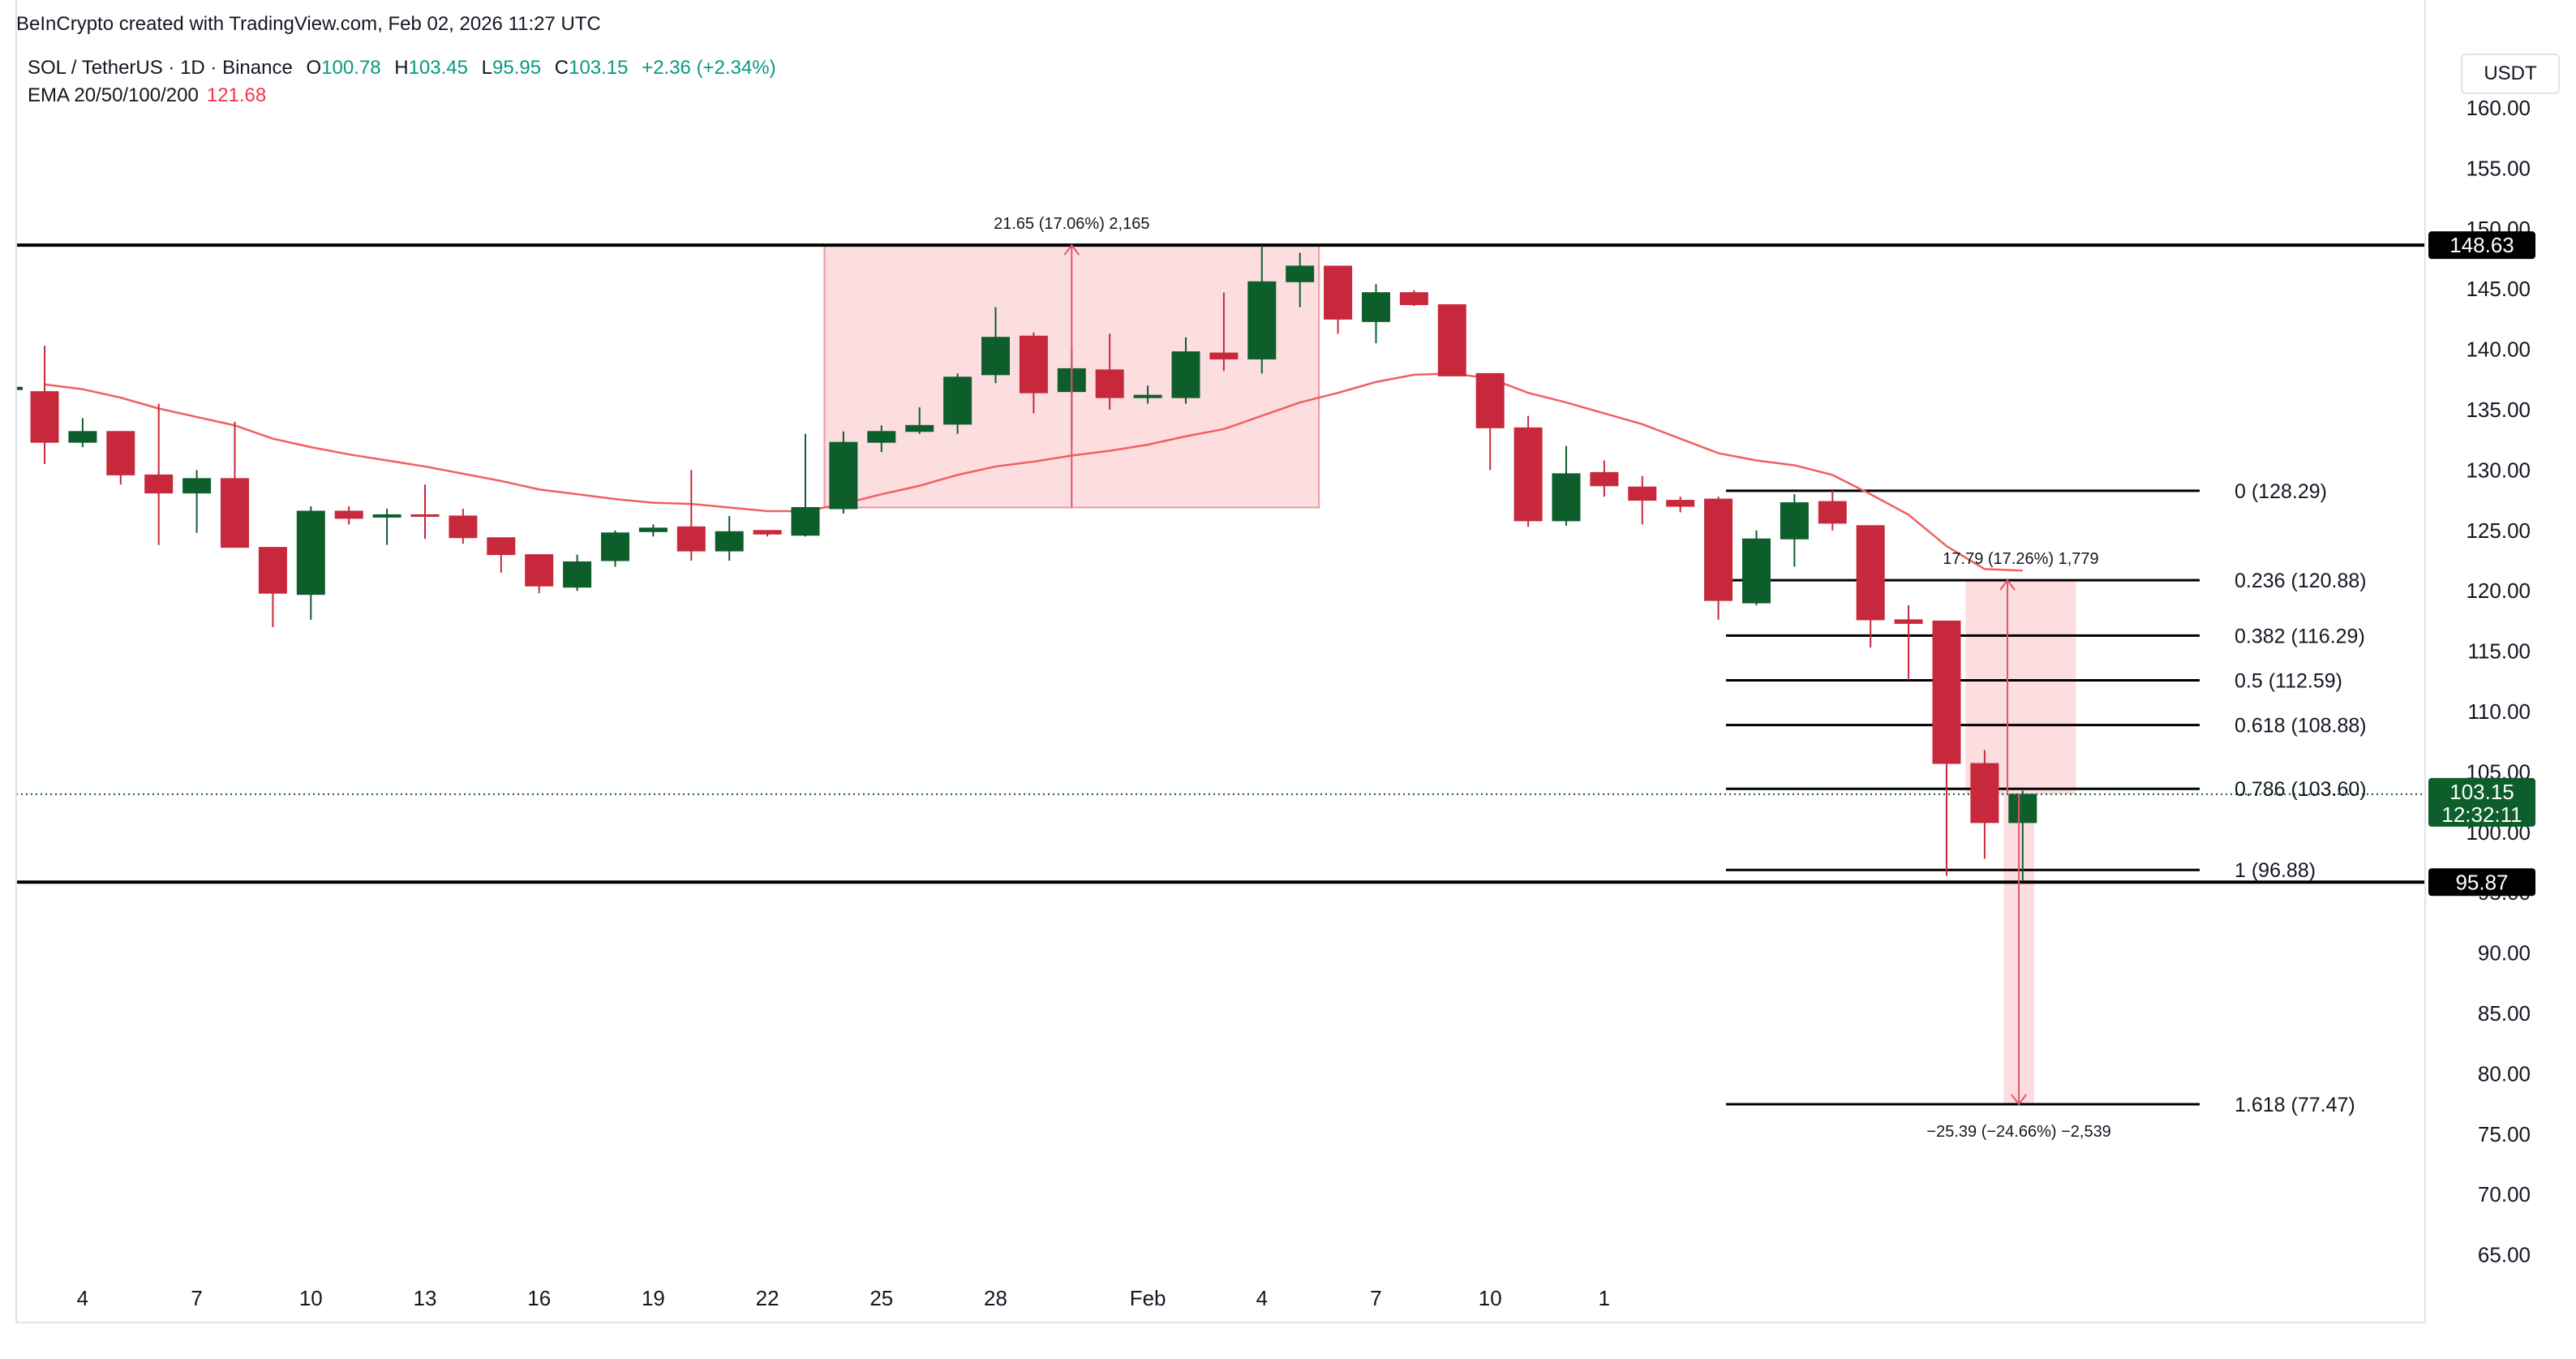  What do you see at coordinates (1148, 1298) in the screenshot?
I see `time-tick-label: Feb` at bounding box center [1148, 1298].